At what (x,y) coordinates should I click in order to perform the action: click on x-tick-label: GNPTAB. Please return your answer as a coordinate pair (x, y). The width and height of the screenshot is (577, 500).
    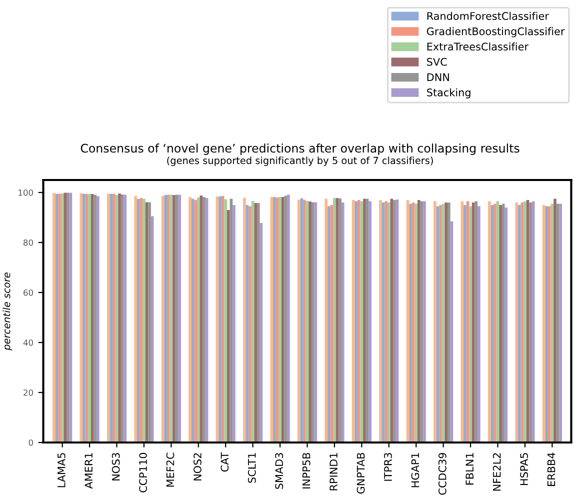
    Looking at the image, I should click on (360, 473).